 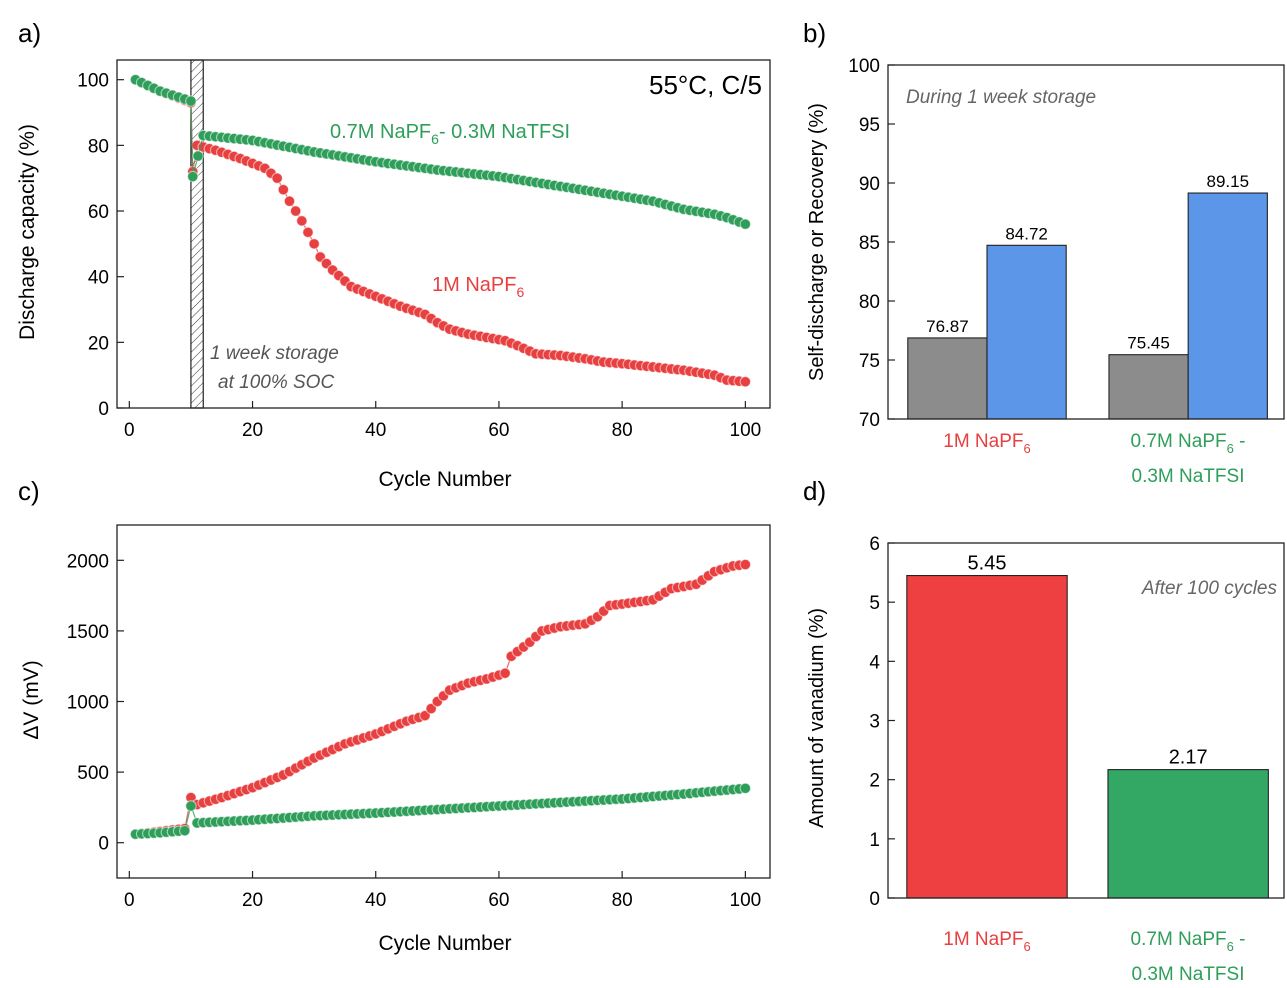 What do you see at coordinates (98, 212) in the screenshot?
I see `y-tick-label: 60` at bounding box center [98, 212].